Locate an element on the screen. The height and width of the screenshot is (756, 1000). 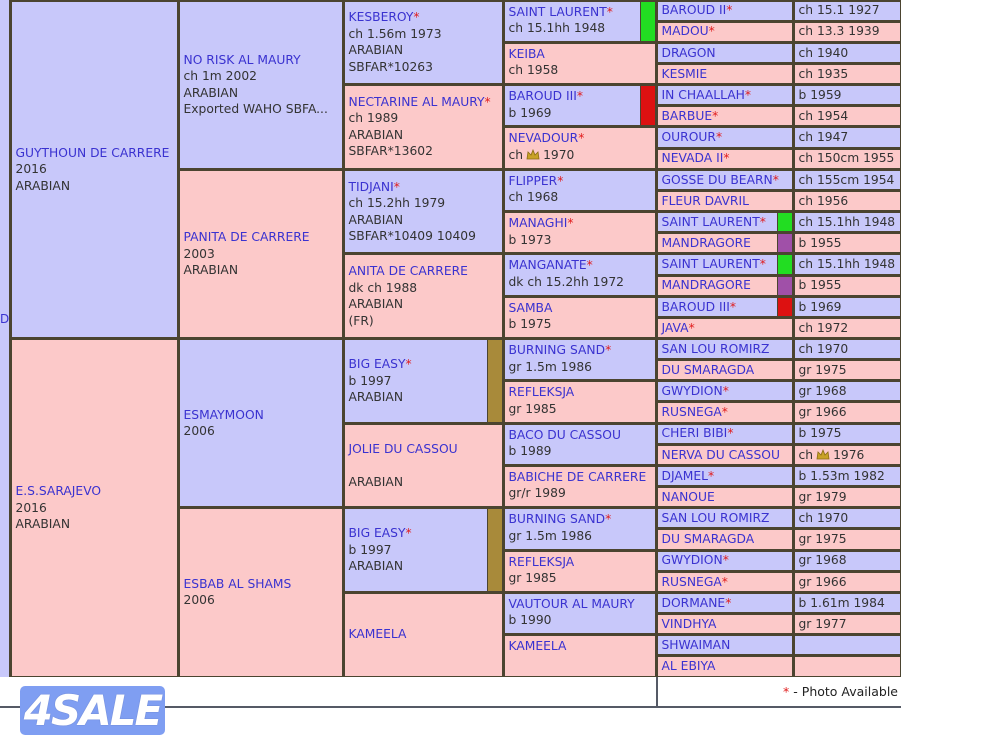
horse-name-link: GOSSE DU BEARN is located at coordinates (717, 179).